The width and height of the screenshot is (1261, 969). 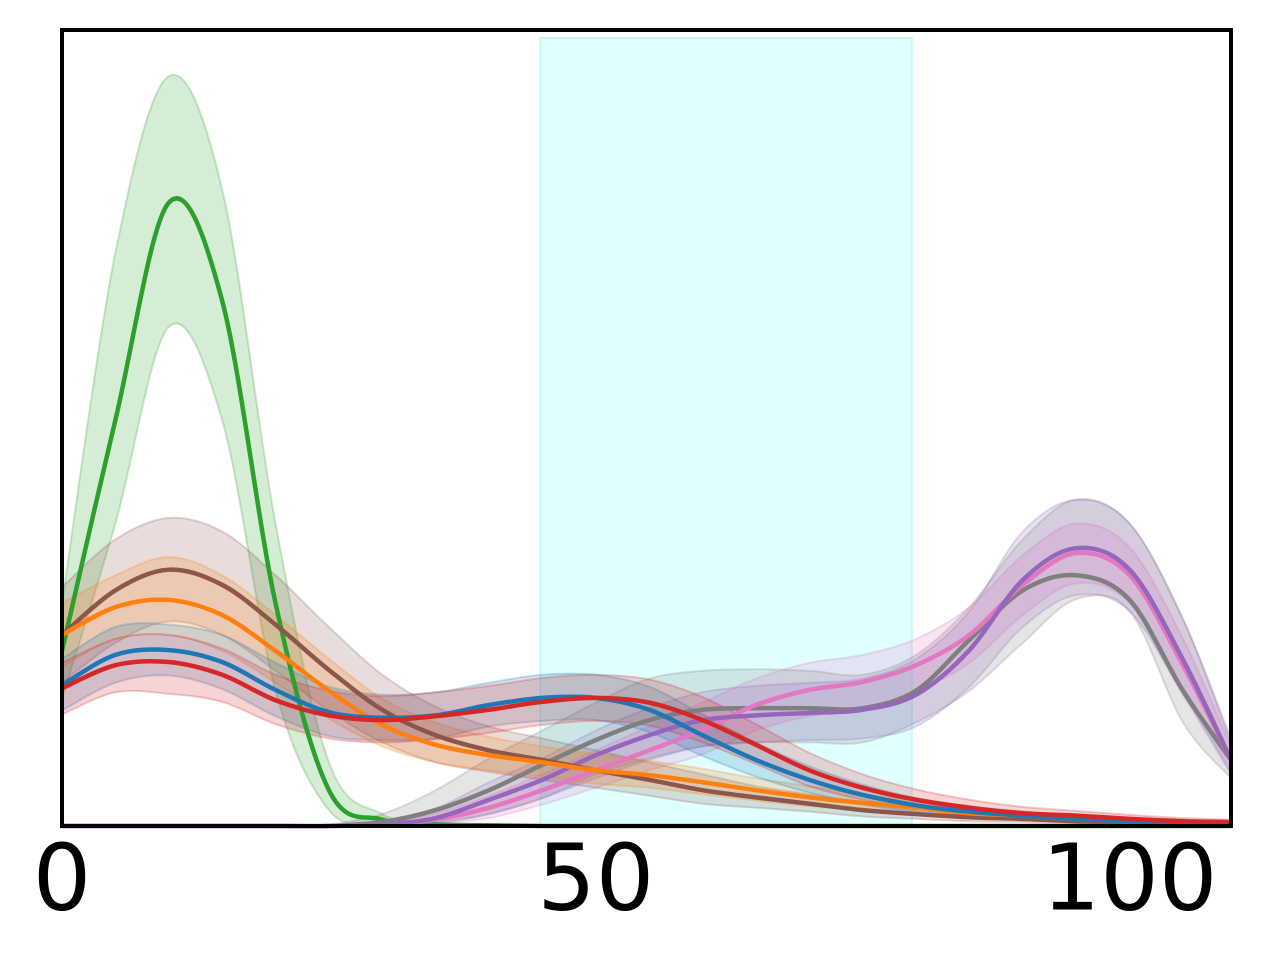 What do you see at coordinates (595, 877) in the screenshot?
I see `x-tick-label: 50` at bounding box center [595, 877].